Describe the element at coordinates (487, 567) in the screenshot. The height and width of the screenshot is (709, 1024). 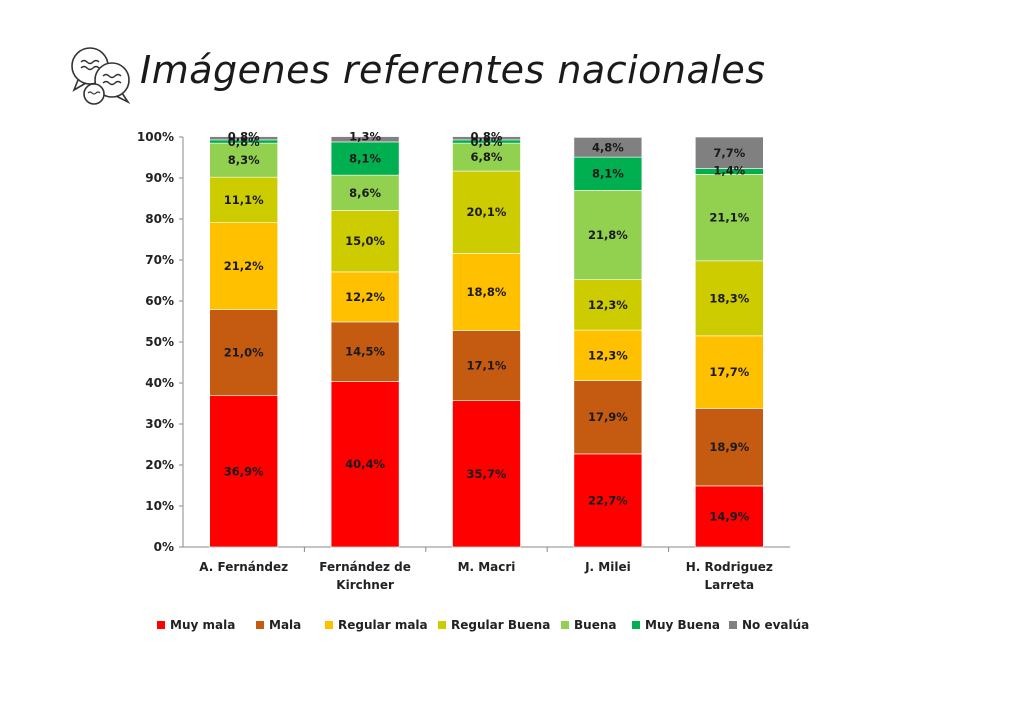
I see `x-category-label: M. Macri` at that location.